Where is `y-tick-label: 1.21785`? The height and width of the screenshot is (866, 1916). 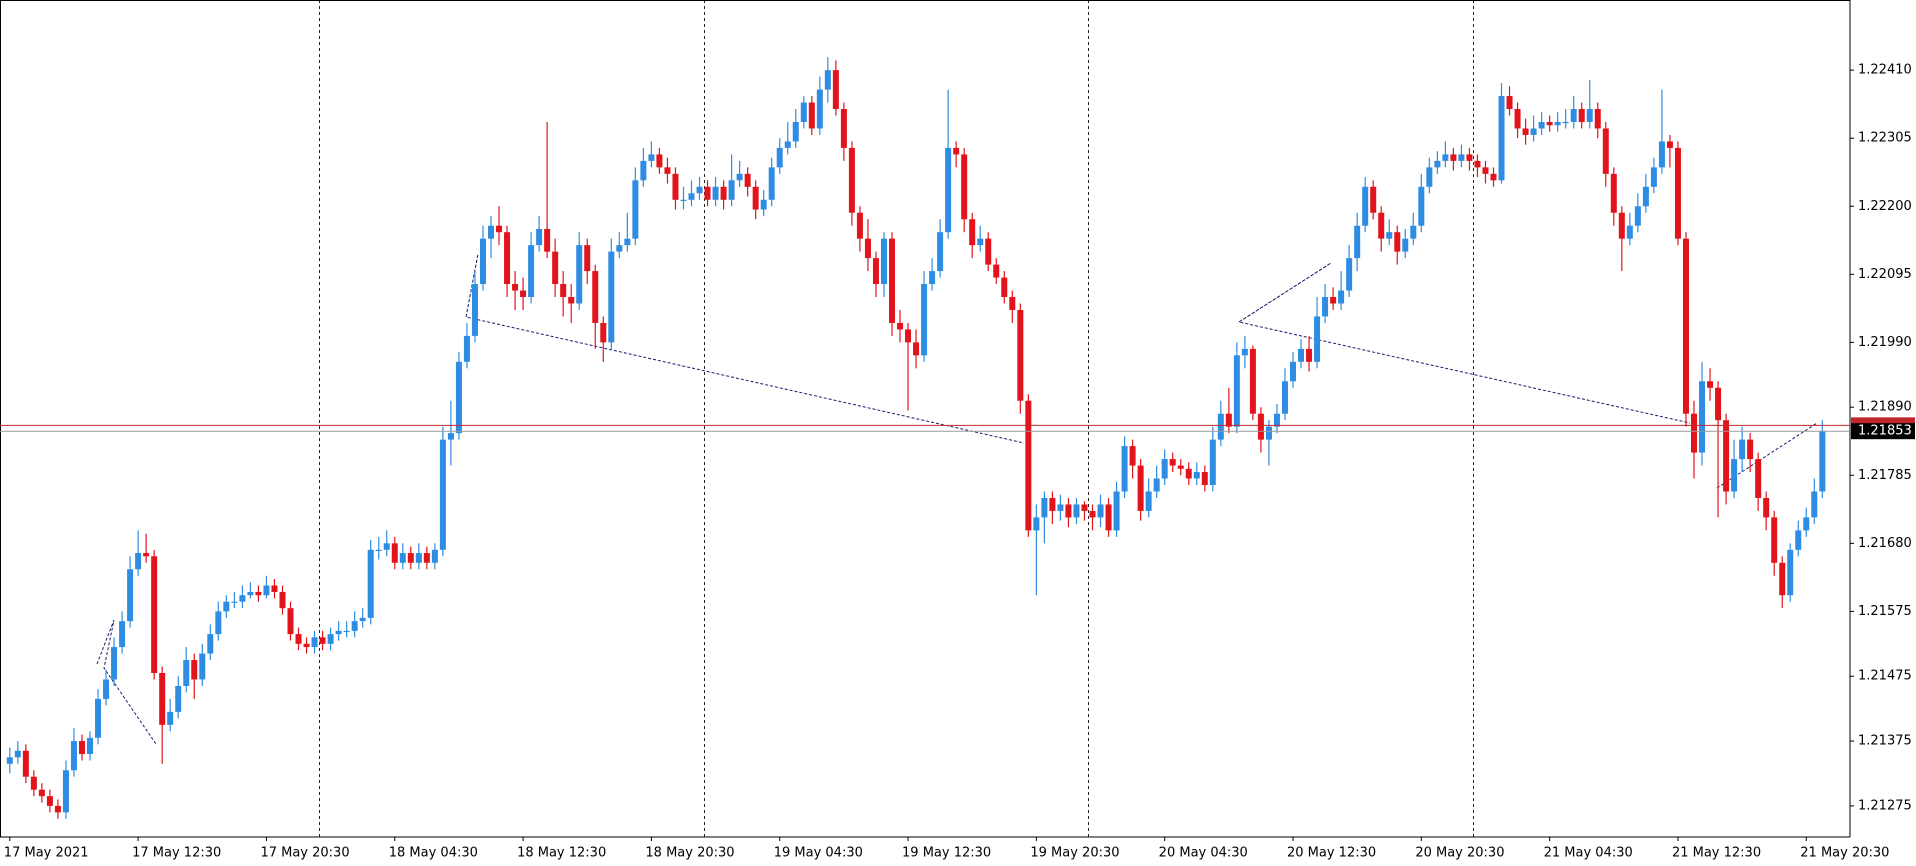
y-tick-label: 1.21785 is located at coordinates (1885, 475).